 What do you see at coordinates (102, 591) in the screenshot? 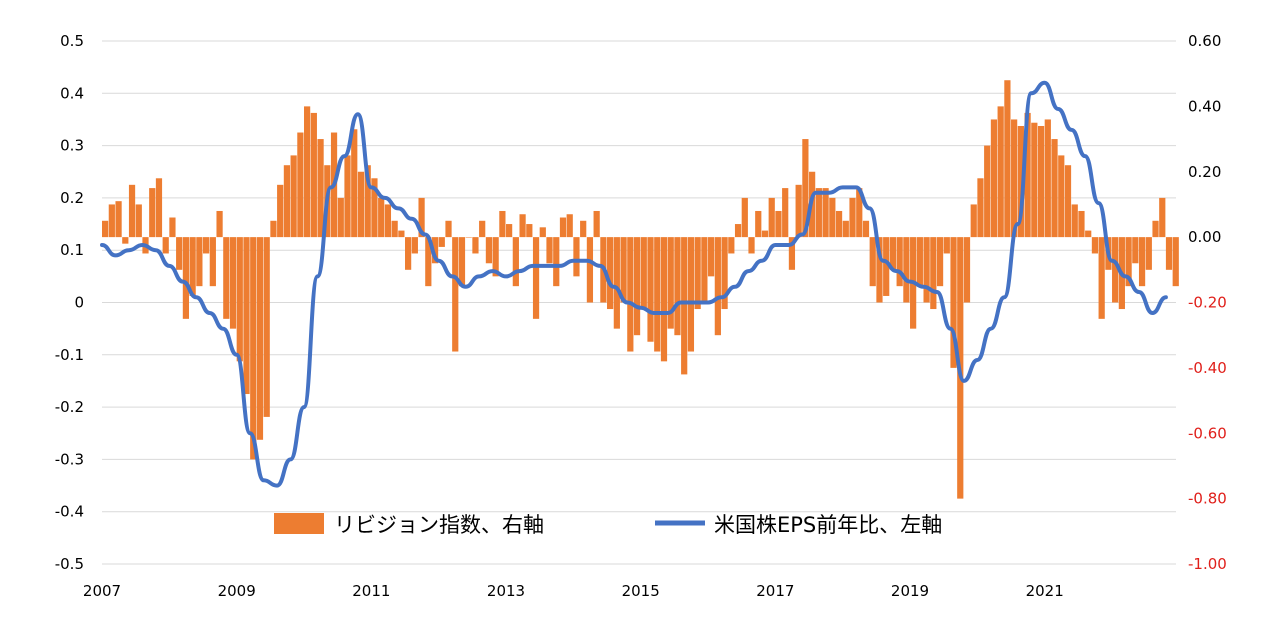
I see `x-tick-label: 2007` at bounding box center [102, 591].